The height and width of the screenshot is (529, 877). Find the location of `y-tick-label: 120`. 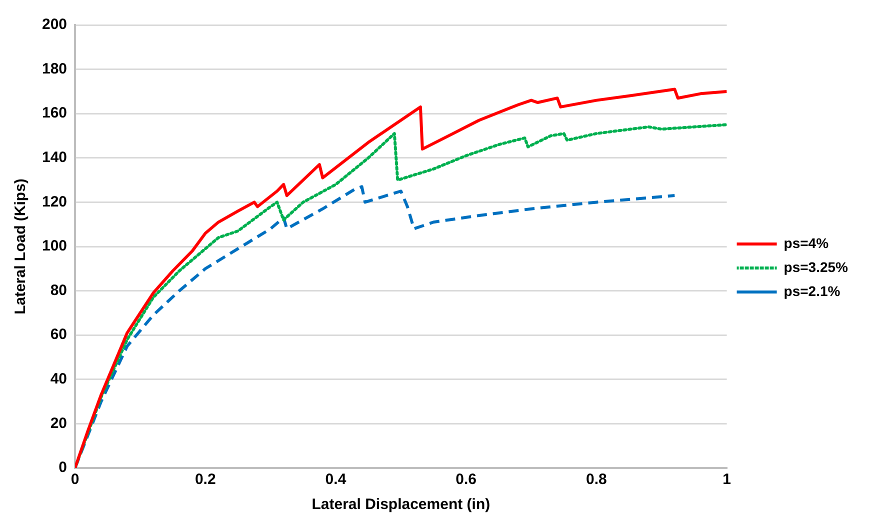

y-tick-label: 120 is located at coordinates (55, 201).